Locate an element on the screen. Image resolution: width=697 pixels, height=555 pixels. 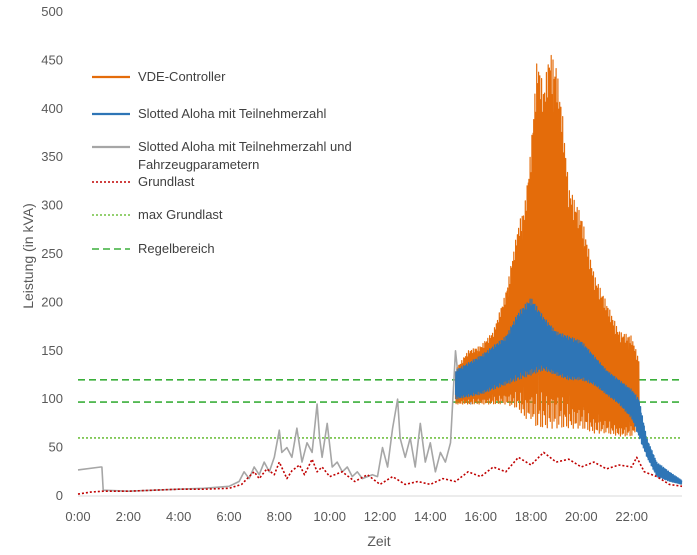
reference-lines is located at coordinates (380, 409).